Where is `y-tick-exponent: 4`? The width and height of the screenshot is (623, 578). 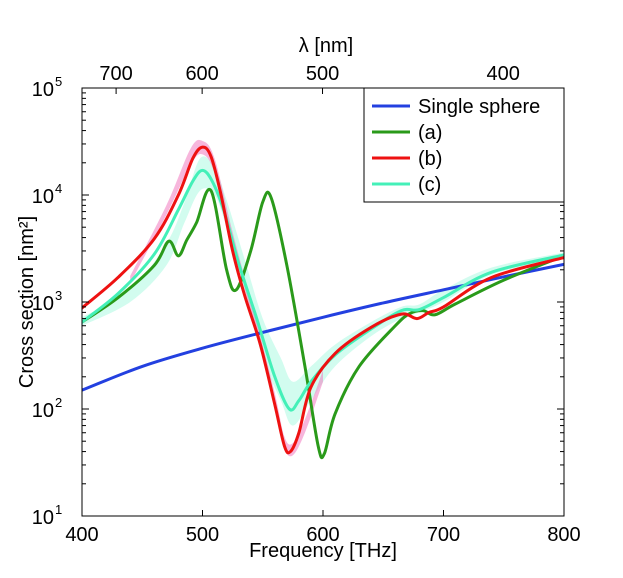 y-tick-exponent: 4 is located at coordinates (58, 188).